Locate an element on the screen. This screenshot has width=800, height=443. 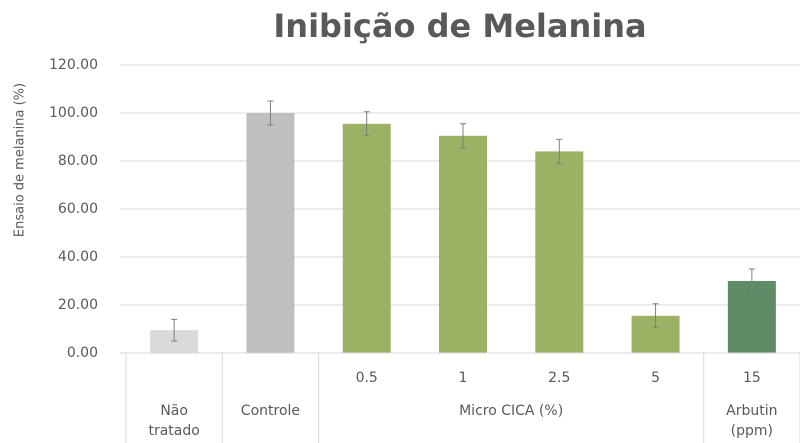
group-label: Arbutin (ppm) is located at coordinates (752, 421).